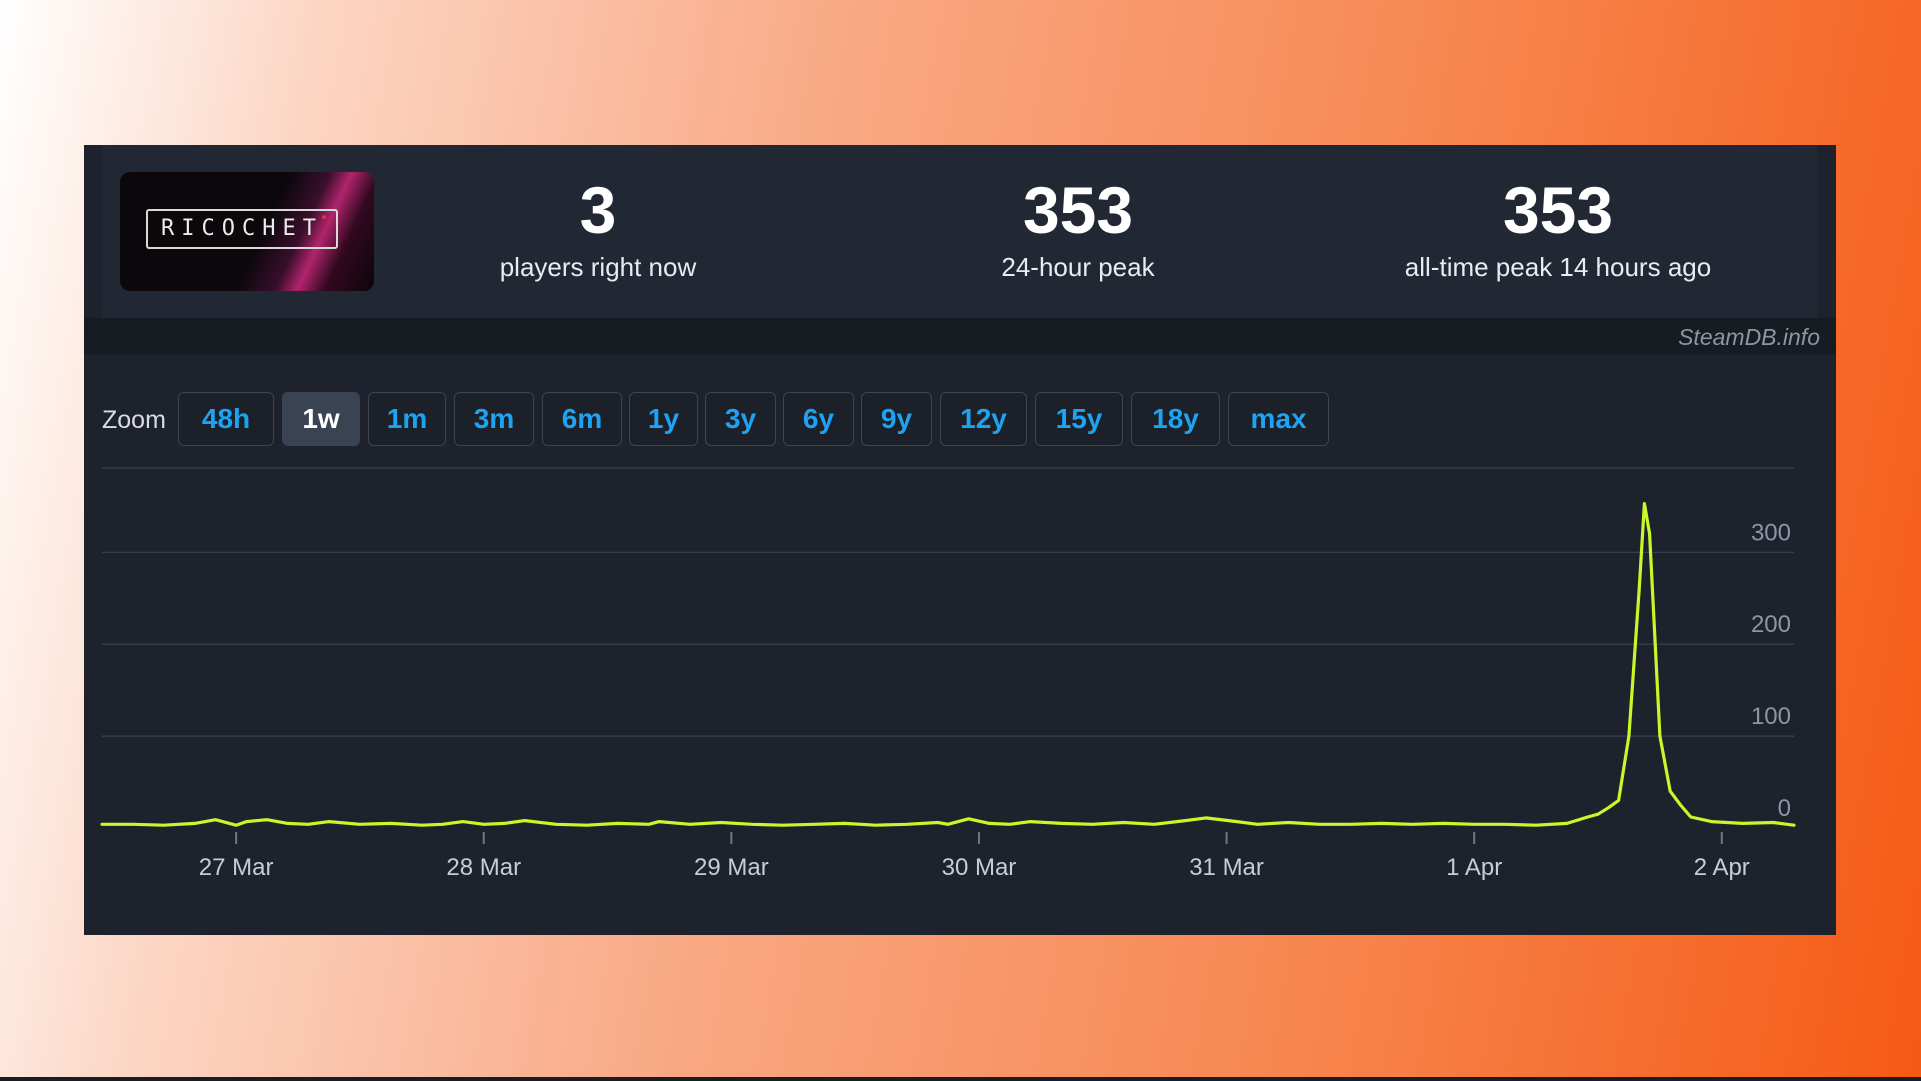 The image size is (1921, 1081). Describe the element at coordinates (1558, 267) in the screenshot. I see `all-time-peak-label: all-time peak 14 hours ago` at that location.